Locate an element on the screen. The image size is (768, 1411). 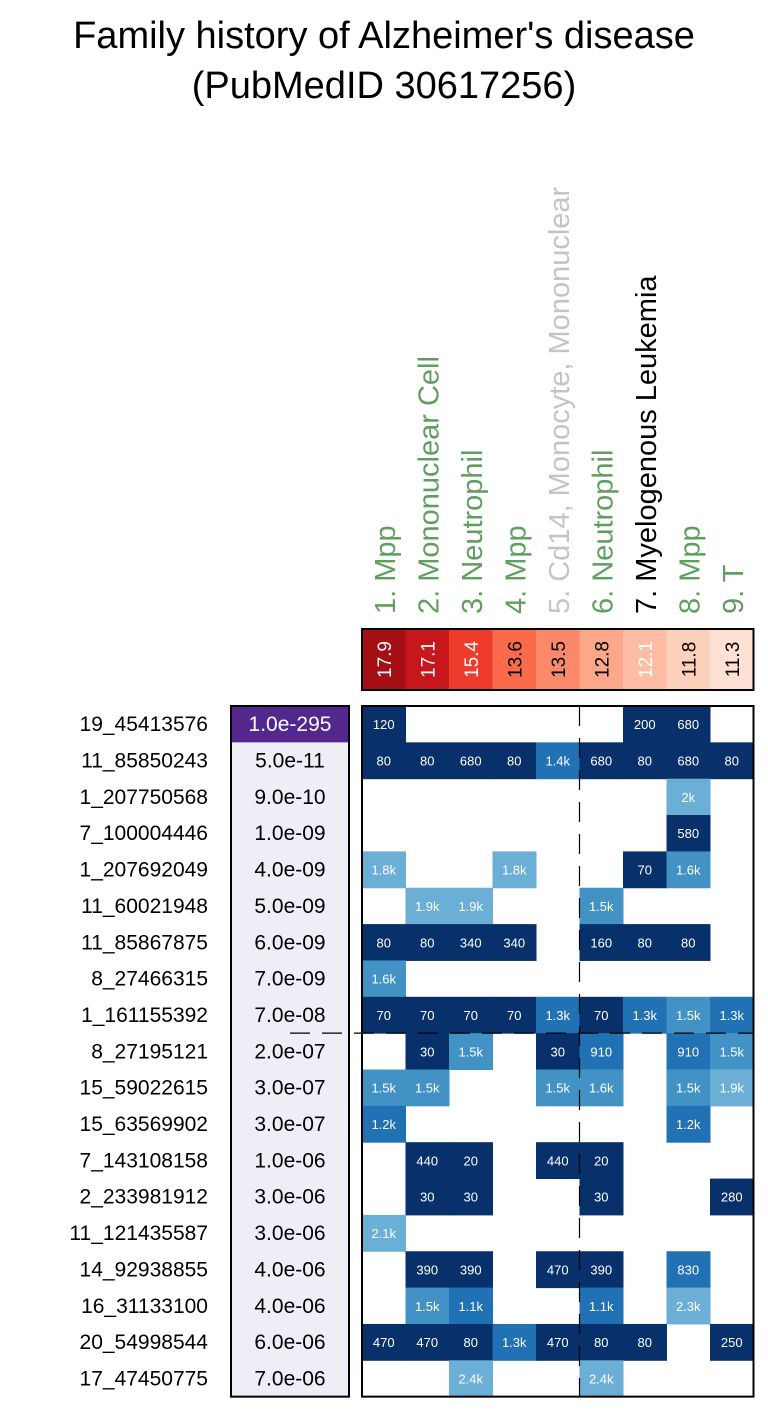
pvalue-label: 3.0e-07 is located at coordinates (289, 1124).